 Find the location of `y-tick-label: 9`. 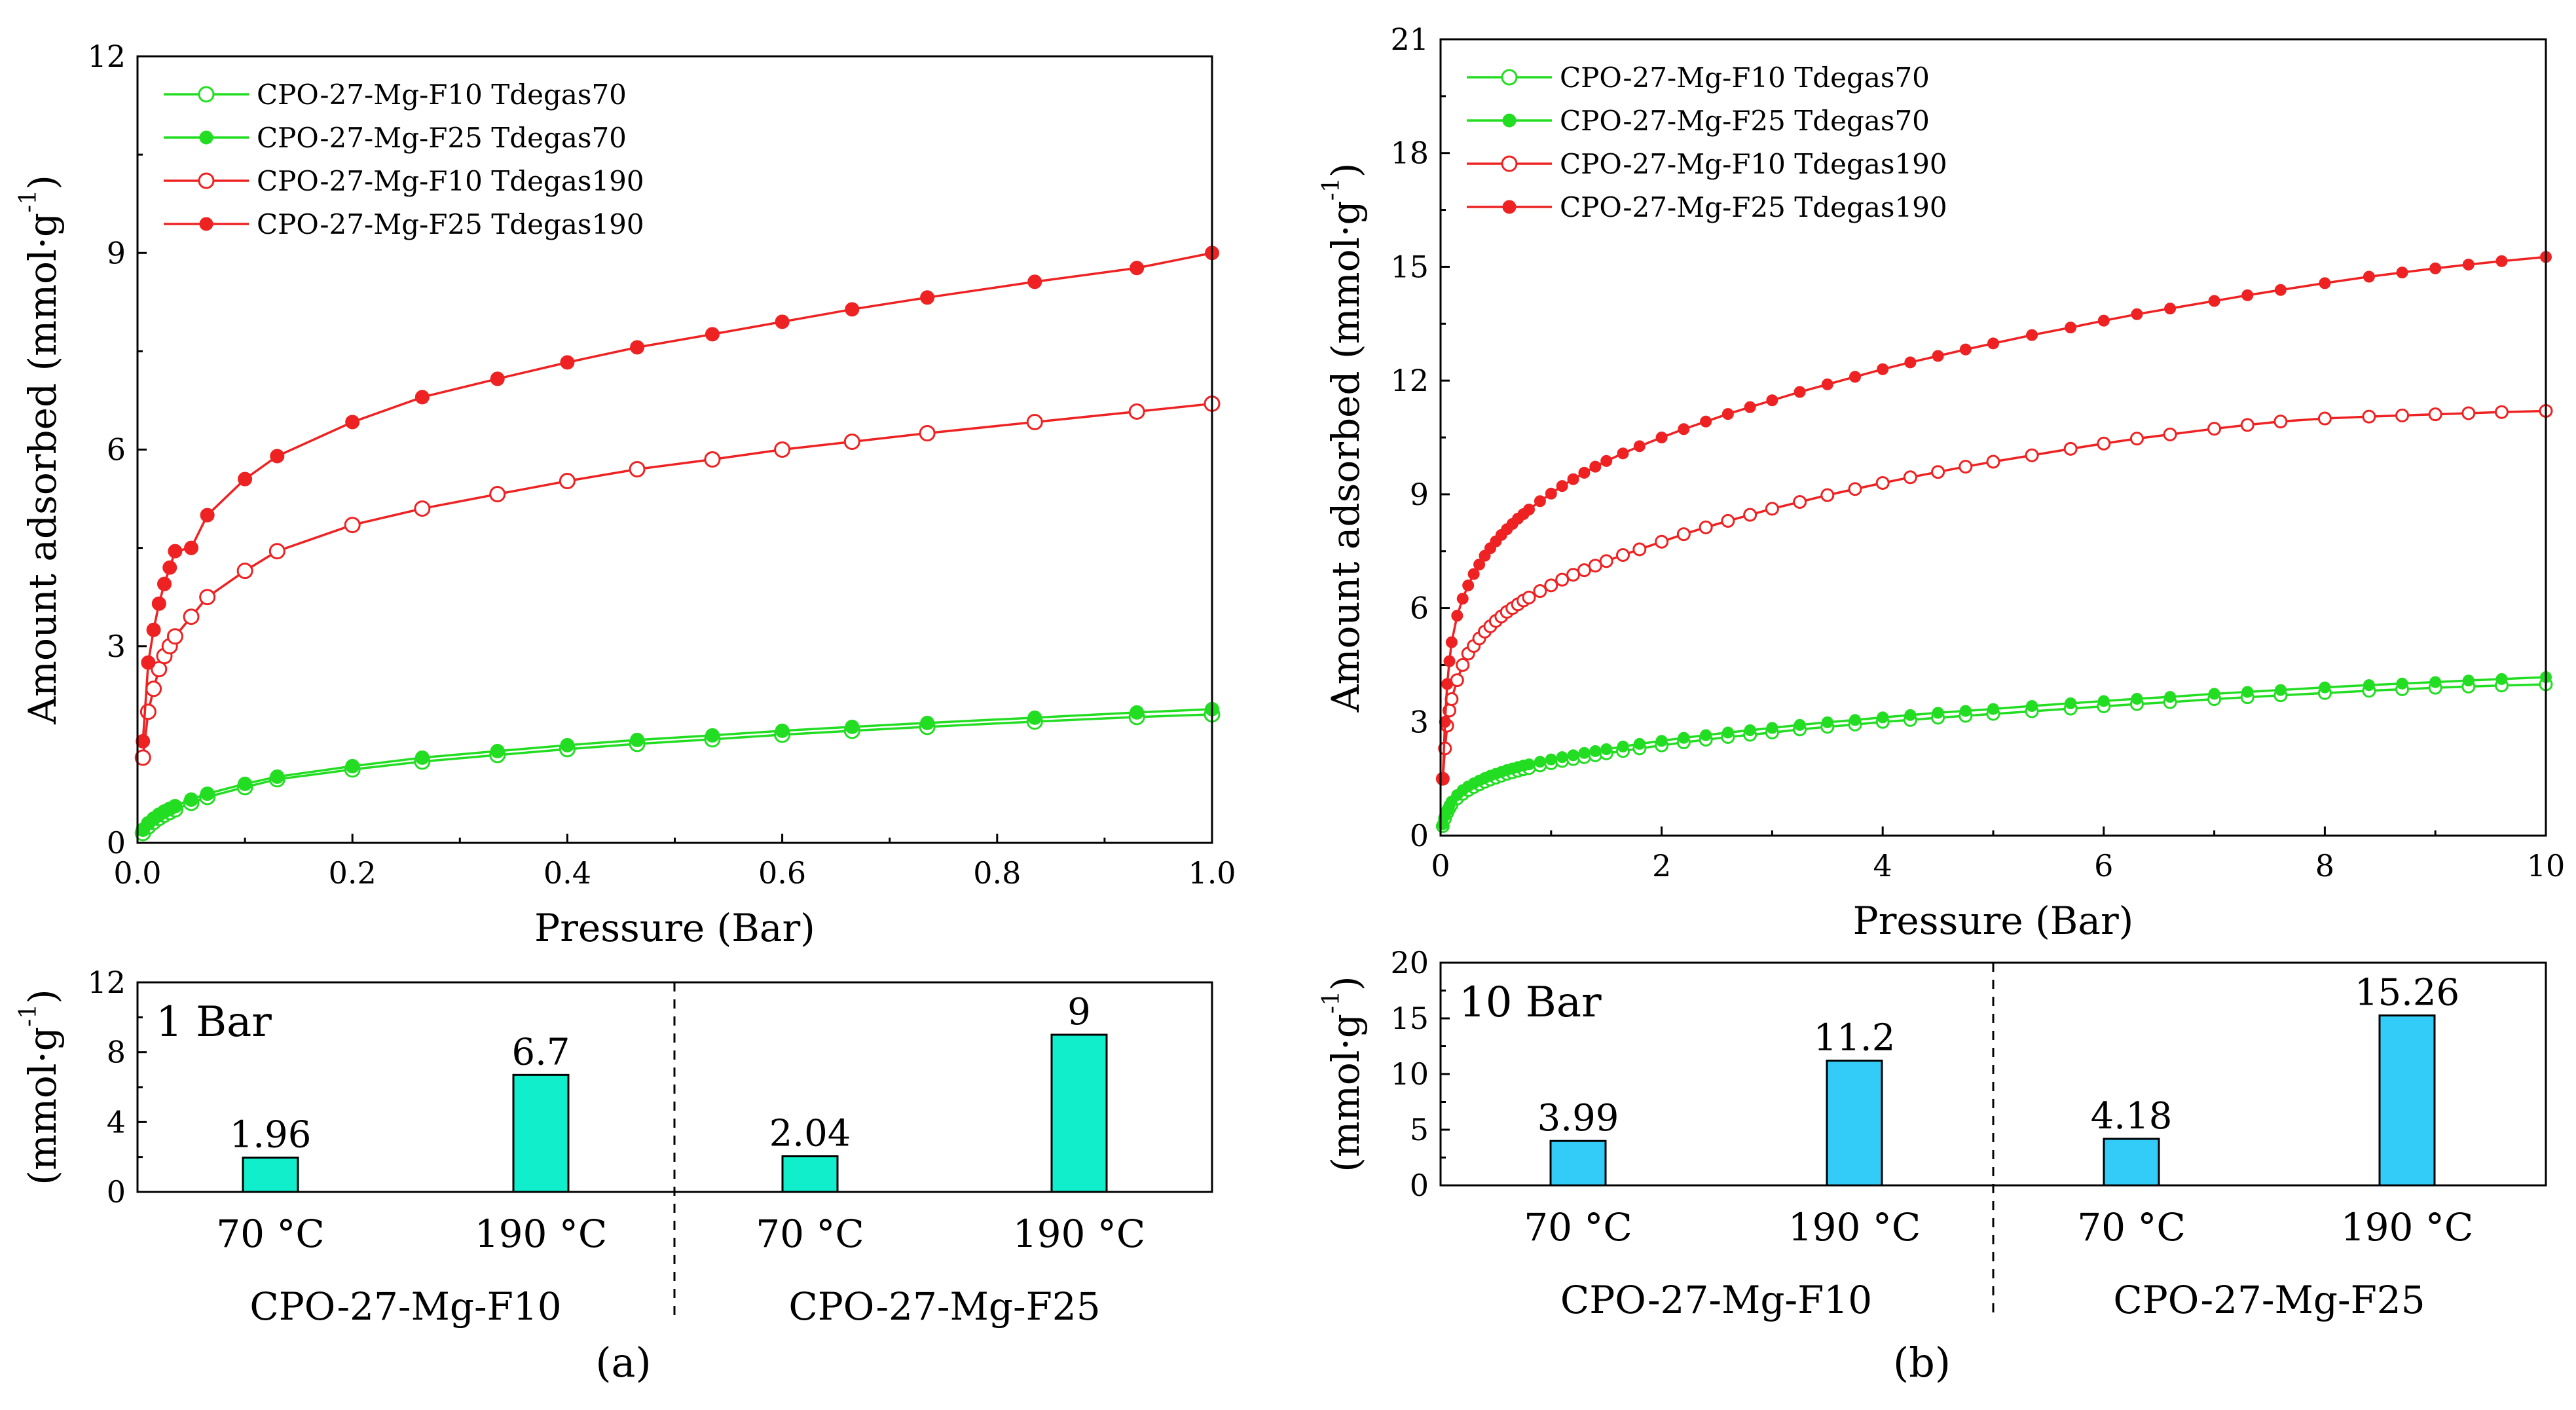

y-tick-label: 9 is located at coordinates (1419, 495).